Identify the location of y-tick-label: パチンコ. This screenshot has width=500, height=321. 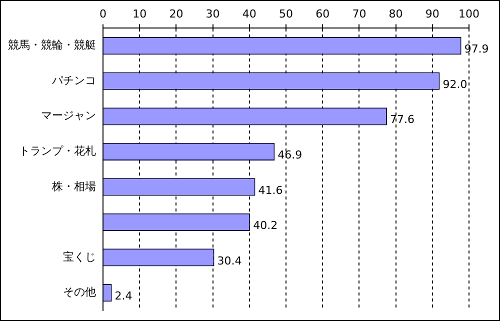
(73, 80).